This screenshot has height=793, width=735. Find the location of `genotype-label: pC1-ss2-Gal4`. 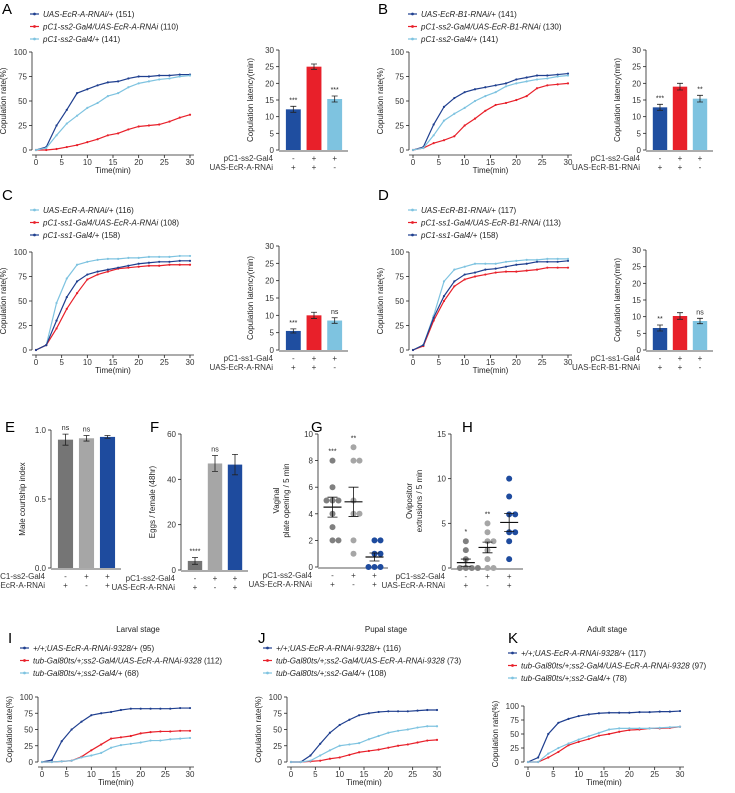

genotype-label: pC1-ss2-Gal4 is located at coordinates (288, 575).